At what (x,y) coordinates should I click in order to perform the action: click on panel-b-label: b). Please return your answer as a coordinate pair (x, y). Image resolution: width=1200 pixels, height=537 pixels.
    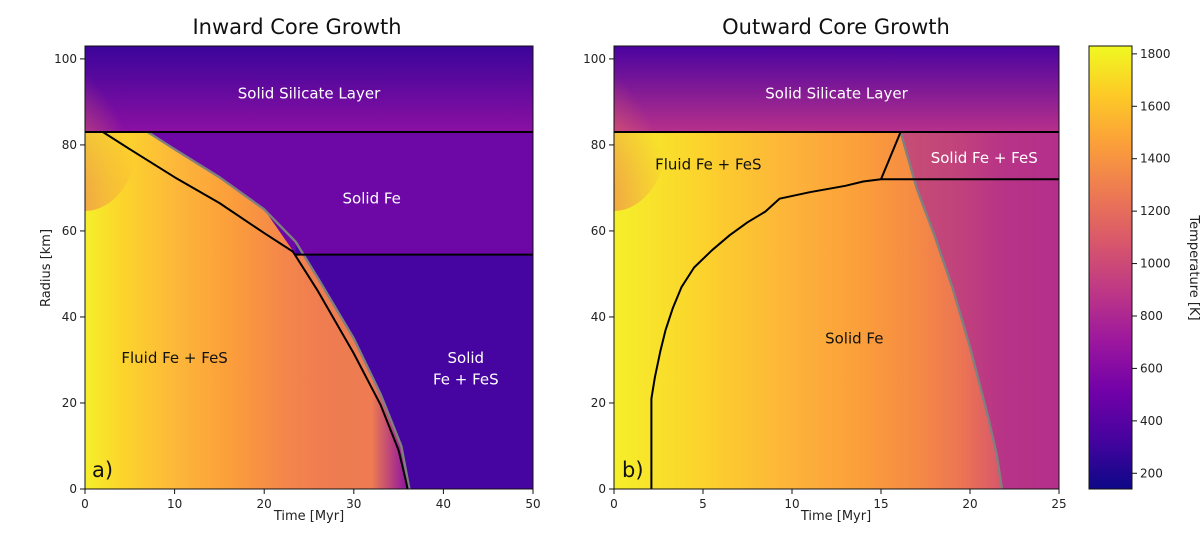
    Looking at the image, I should click on (633, 470).